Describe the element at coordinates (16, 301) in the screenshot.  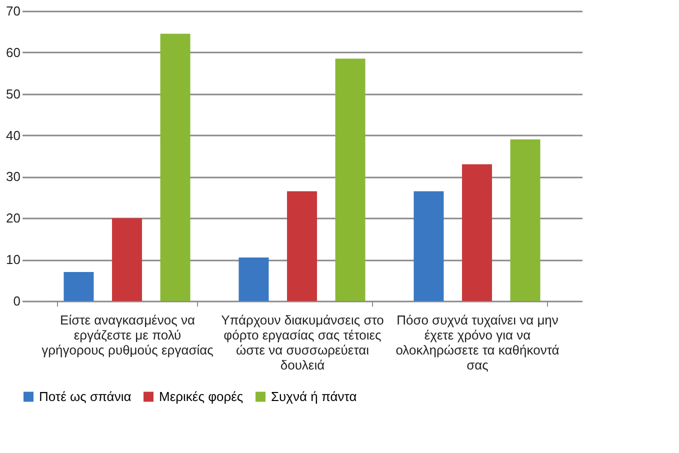
I see `y-tick-label: 0` at that location.